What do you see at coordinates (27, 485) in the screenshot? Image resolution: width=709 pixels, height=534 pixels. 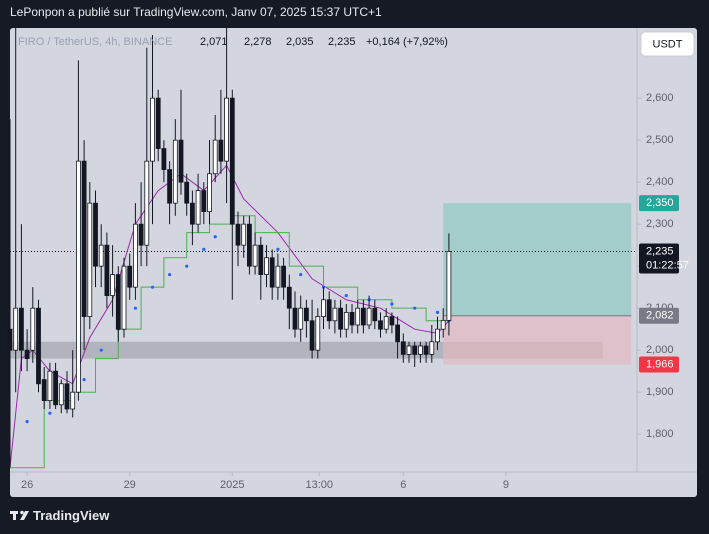 I see `x-tick-label: 26` at bounding box center [27, 485].